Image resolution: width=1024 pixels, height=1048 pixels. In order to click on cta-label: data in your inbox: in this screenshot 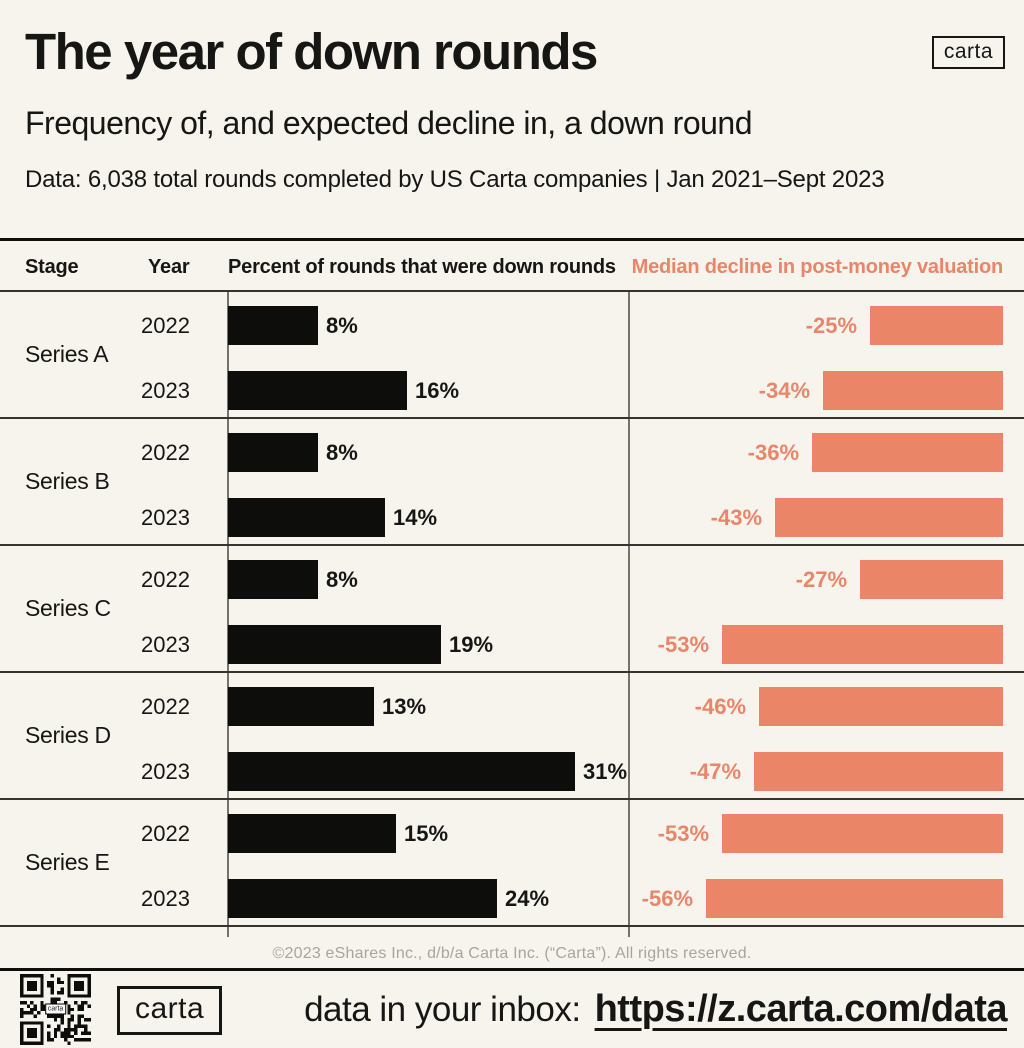, I will do `click(442, 1009)`.